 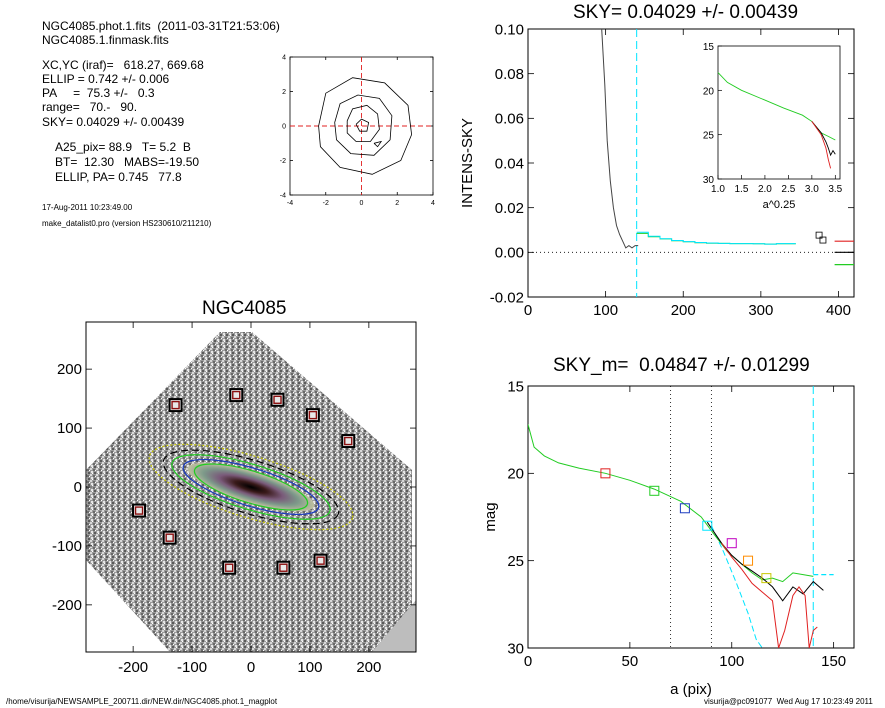 I want to click on mag-xtick-label: 150, so click(x=833, y=661).